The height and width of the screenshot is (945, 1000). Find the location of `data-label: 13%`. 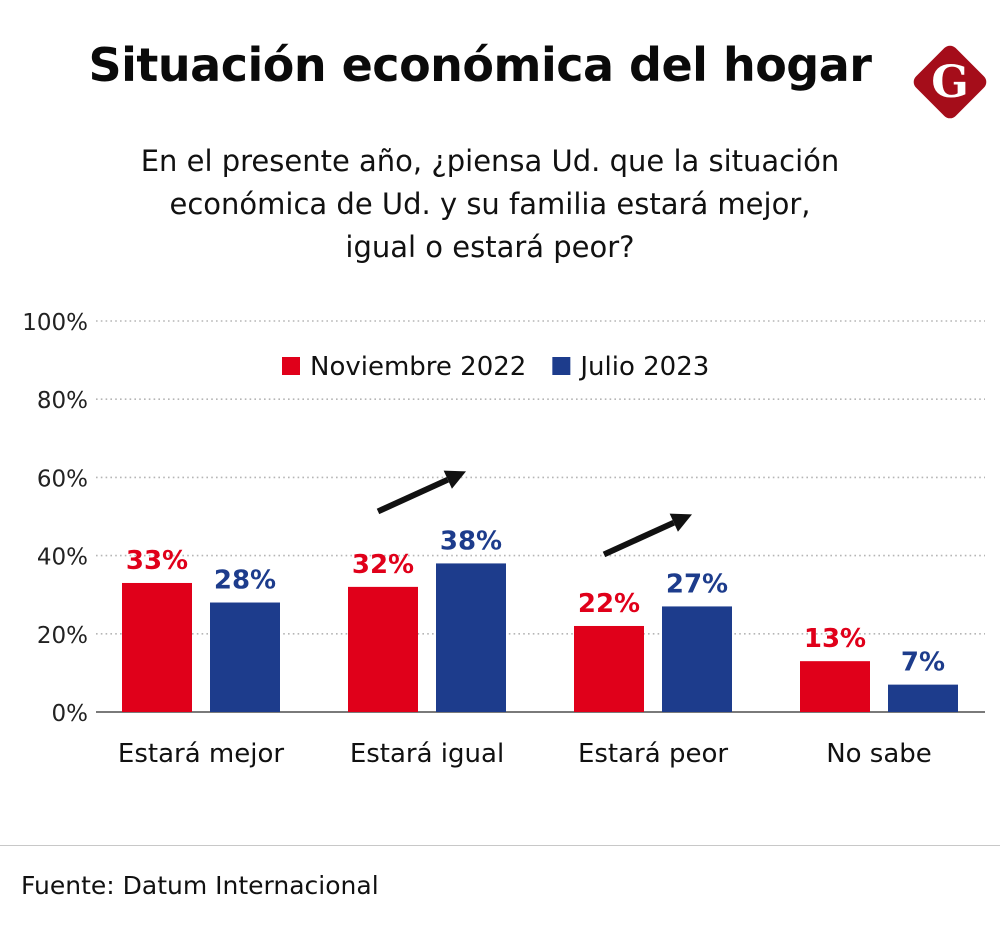

data-label: 13% is located at coordinates (835, 639).